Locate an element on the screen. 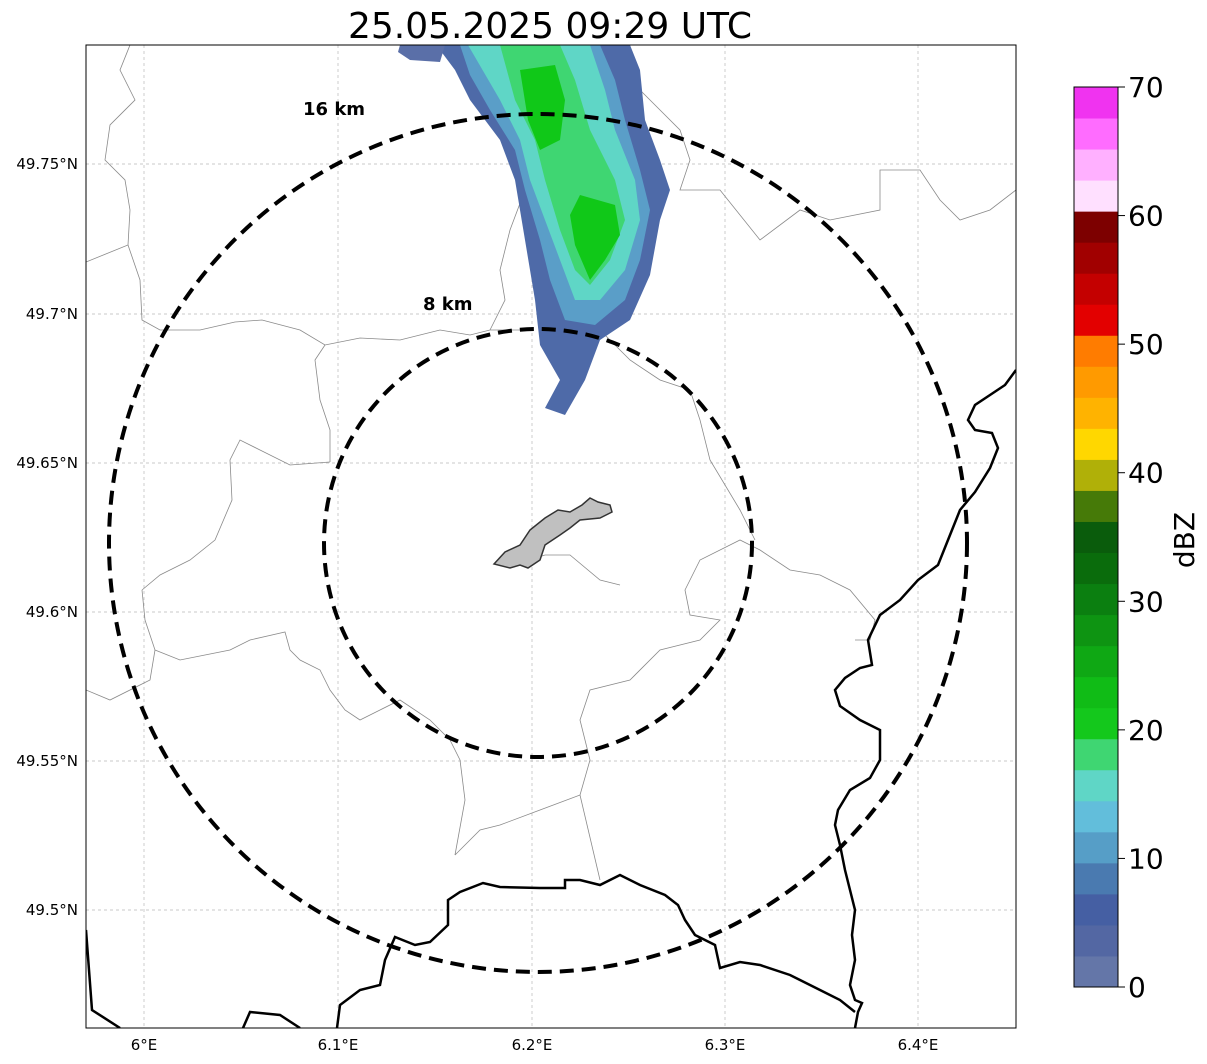  lon-tick-labels: 6°E 6.1°E 6.2°E 6.3°E 6.4°E is located at coordinates (535, 1045).